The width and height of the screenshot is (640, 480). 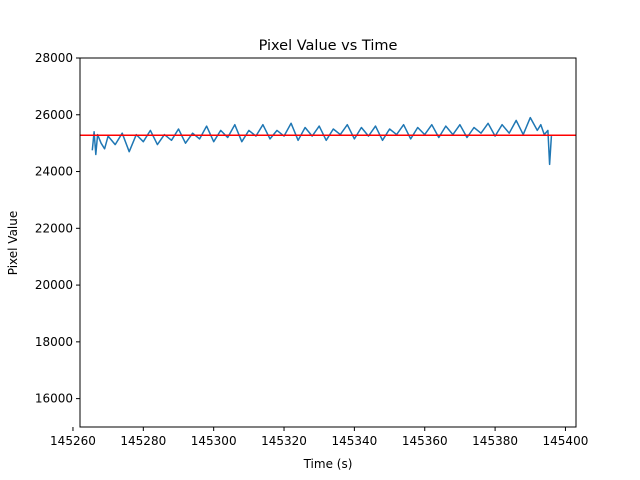 I want to click on y-axis: 16000 18000 20000 22000 24000 26000 28000, so click(x=57, y=228).